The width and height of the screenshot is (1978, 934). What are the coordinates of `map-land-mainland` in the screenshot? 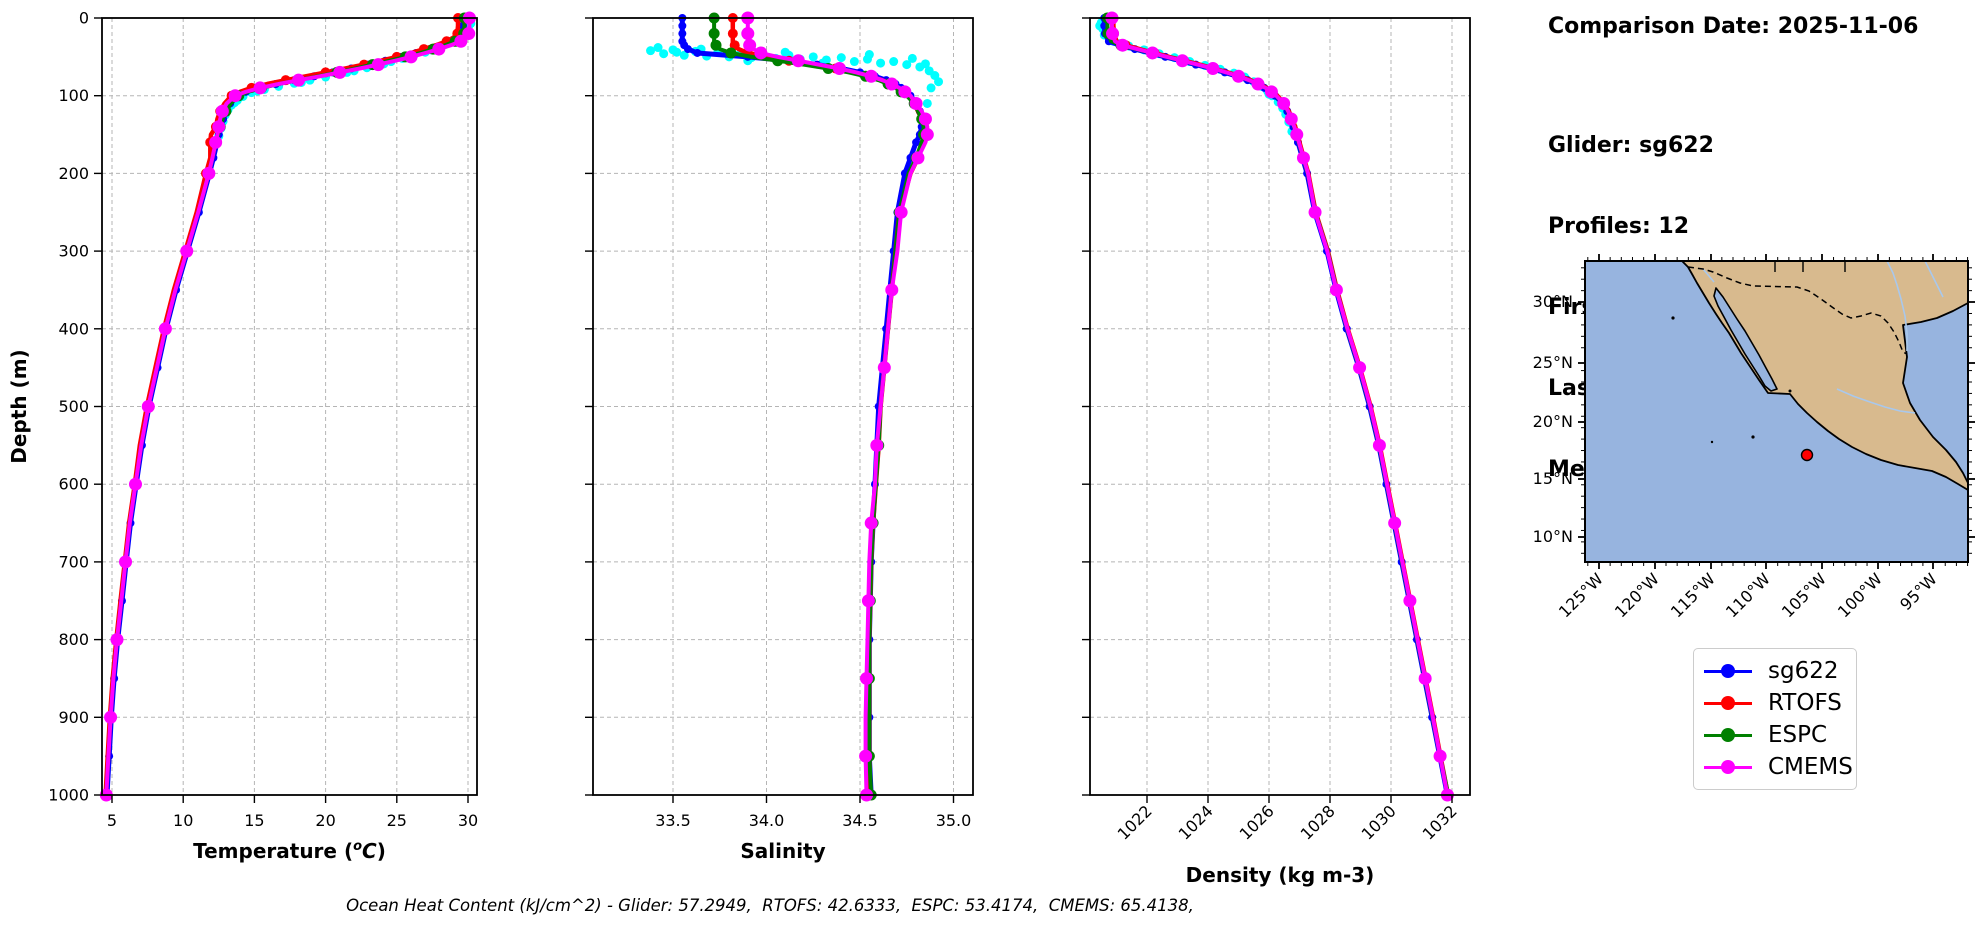 It's located at (1825, 375).